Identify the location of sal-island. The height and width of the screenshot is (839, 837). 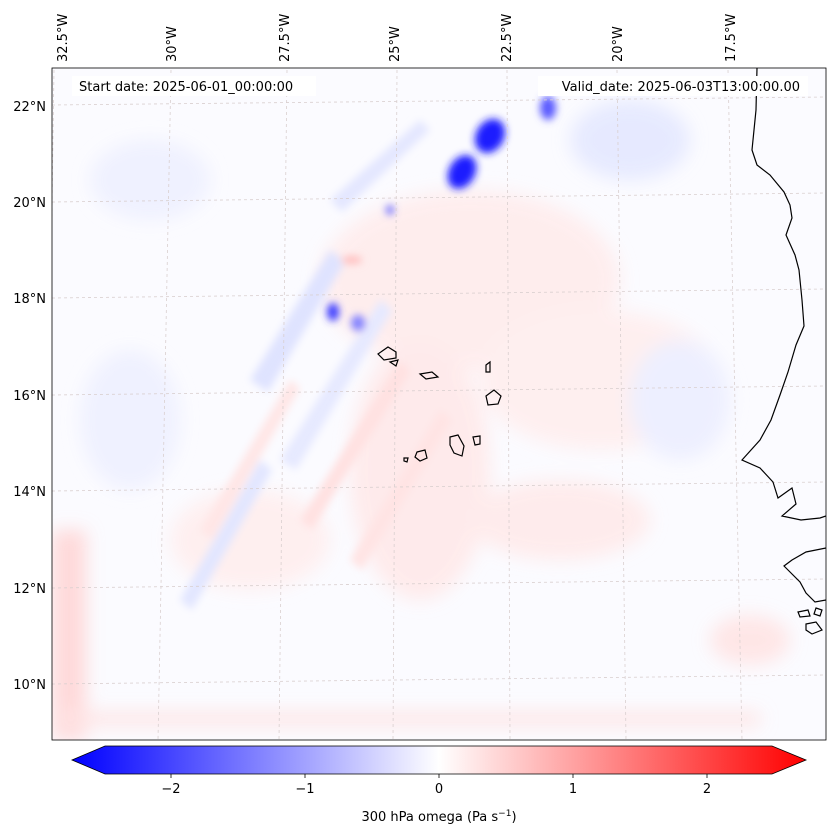
(488, 366).